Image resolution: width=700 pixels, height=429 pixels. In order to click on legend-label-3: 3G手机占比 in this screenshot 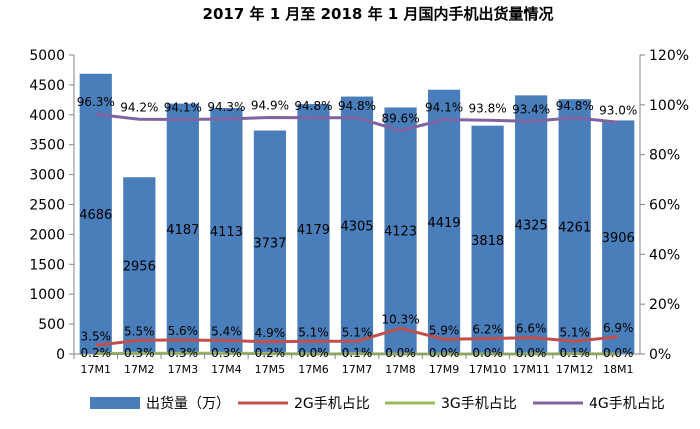, I will do `click(479, 404)`.